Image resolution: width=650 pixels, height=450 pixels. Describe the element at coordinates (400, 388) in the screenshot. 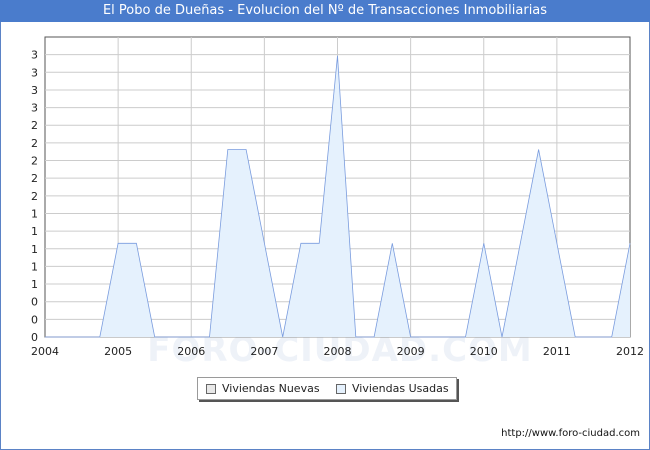

I see `legend-label-usadas: Viviendas Usadas` at that location.